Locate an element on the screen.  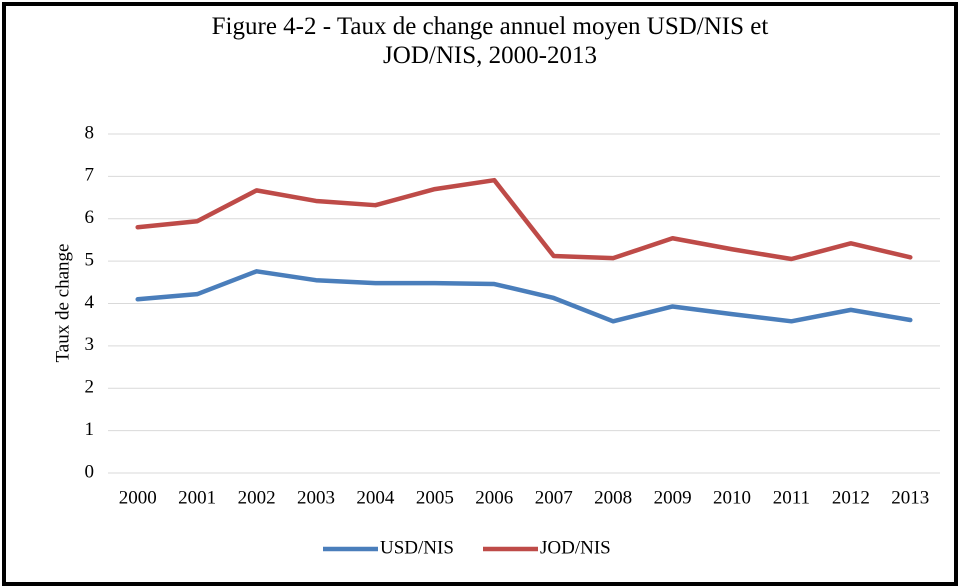
x-tick-label: 2007 is located at coordinates (554, 497).